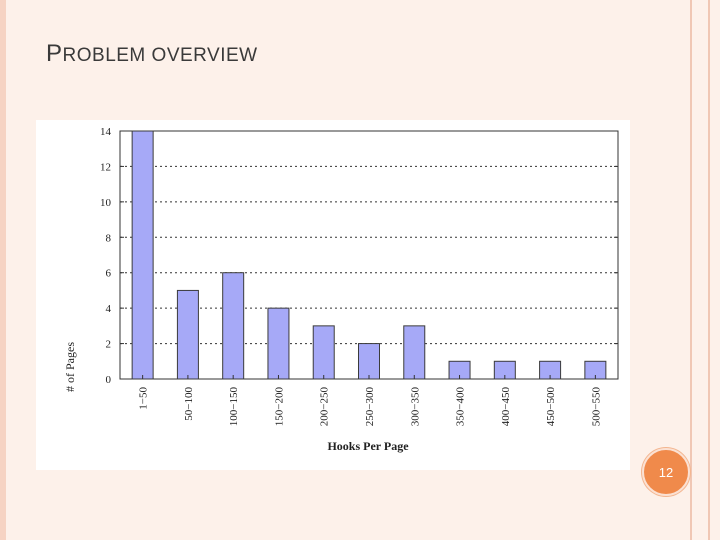 This screenshot has height=540, width=720. Describe the element at coordinates (109, 309) in the screenshot. I see `y-tick-label: 4` at that location.